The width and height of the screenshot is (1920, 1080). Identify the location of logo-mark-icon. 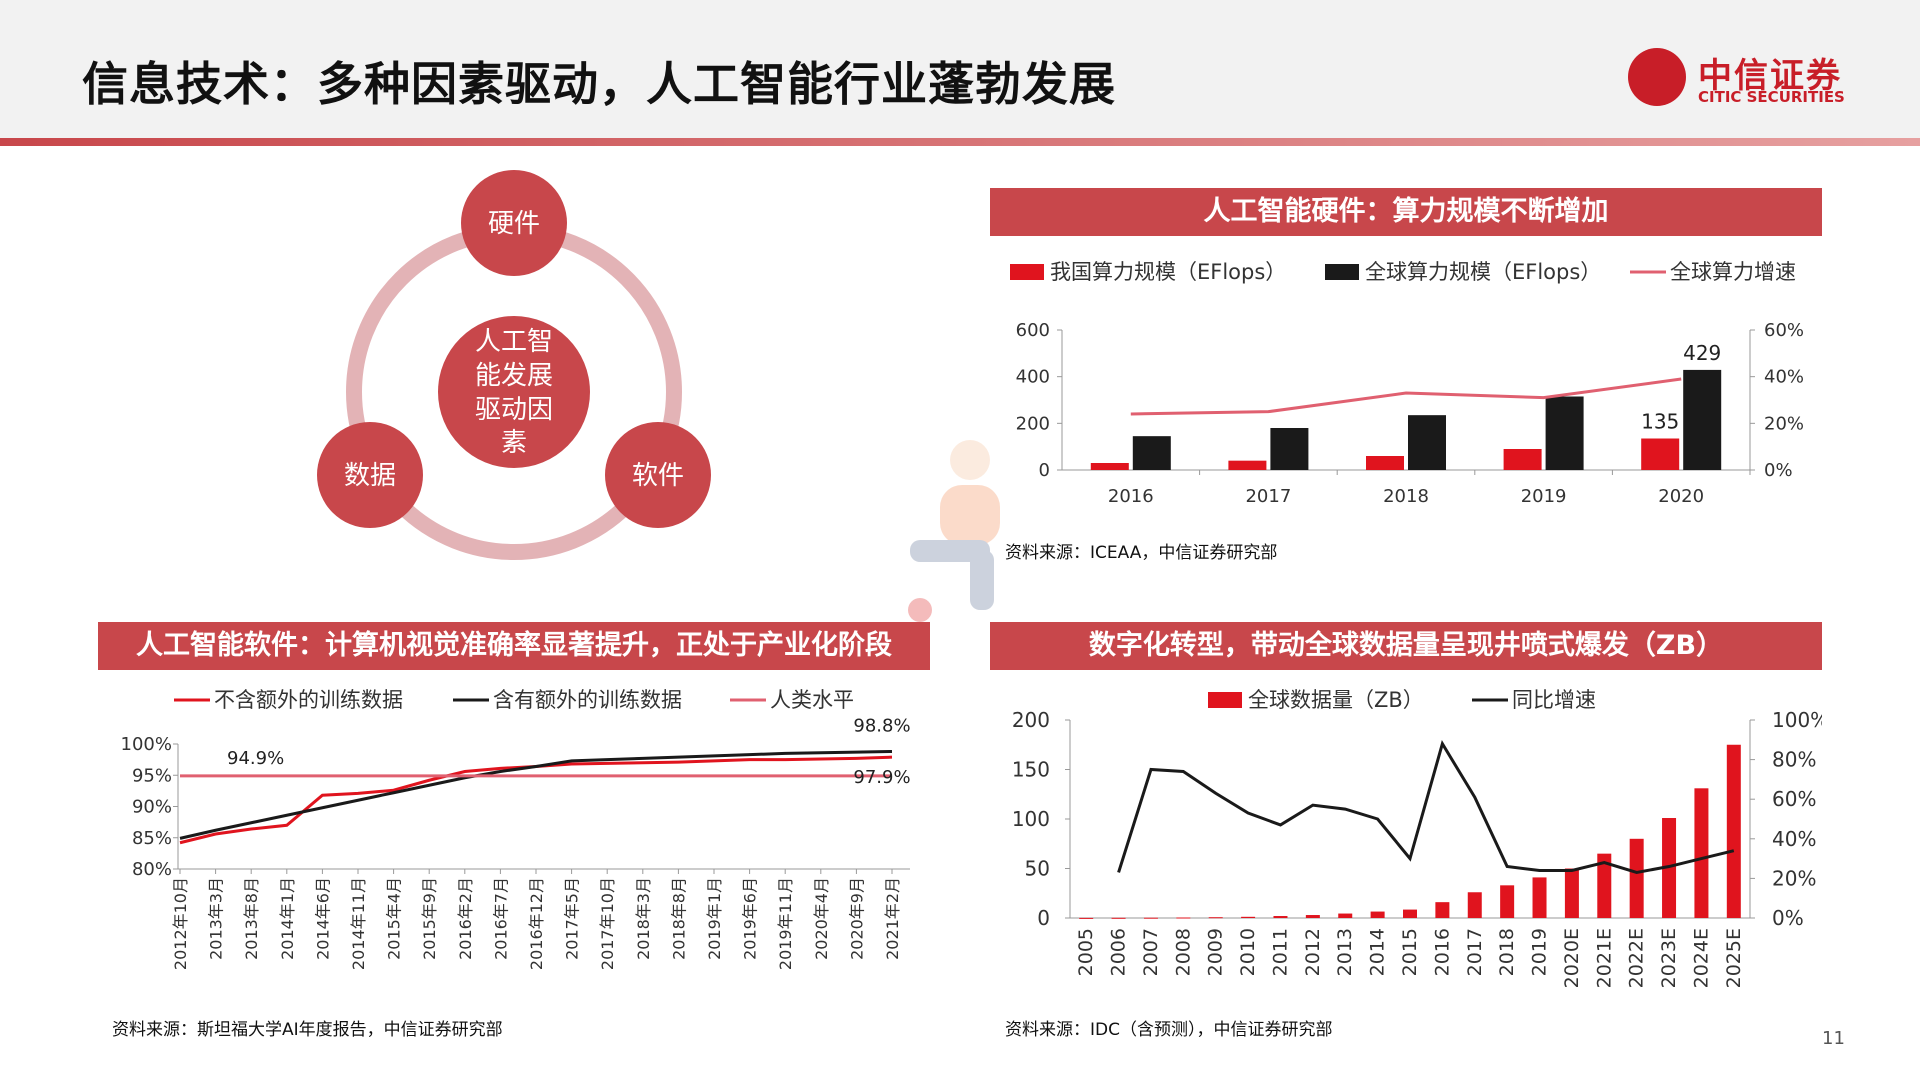
(1657, 77).